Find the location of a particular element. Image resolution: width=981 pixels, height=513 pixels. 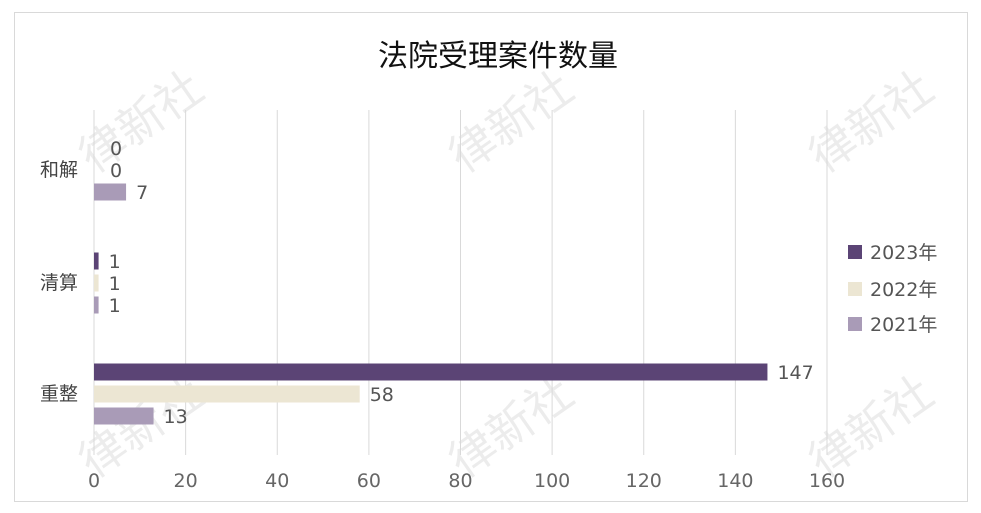

data-label: 7 is located at coordinates (142, 193).